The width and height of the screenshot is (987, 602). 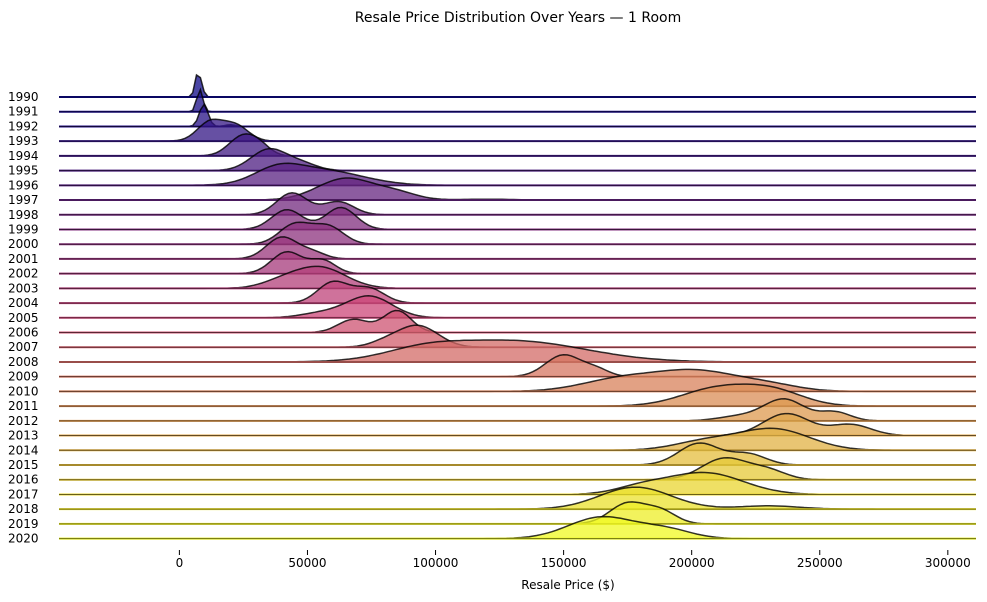 I want to click on ridge-area-2017, so click(x=517, y=483).